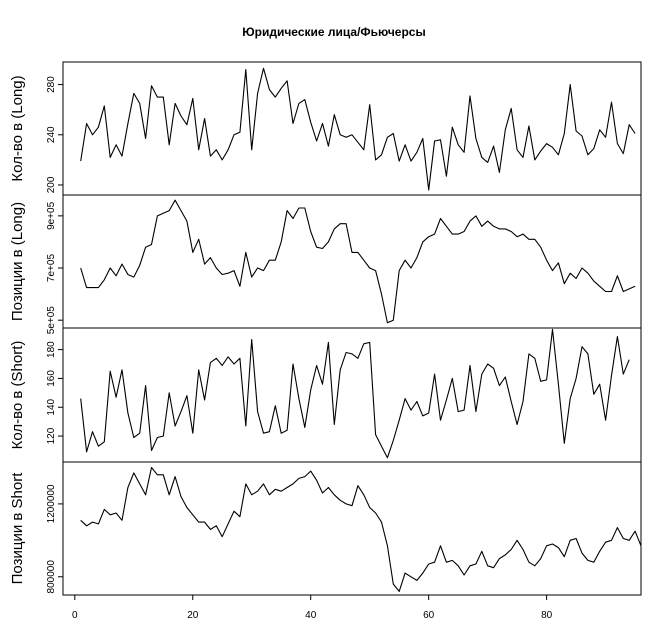 This screenshot has height=637, width=658. Describe the element at coordinates (547, 615) in the screenshot. I see `x-tick-label: 80` at that location.